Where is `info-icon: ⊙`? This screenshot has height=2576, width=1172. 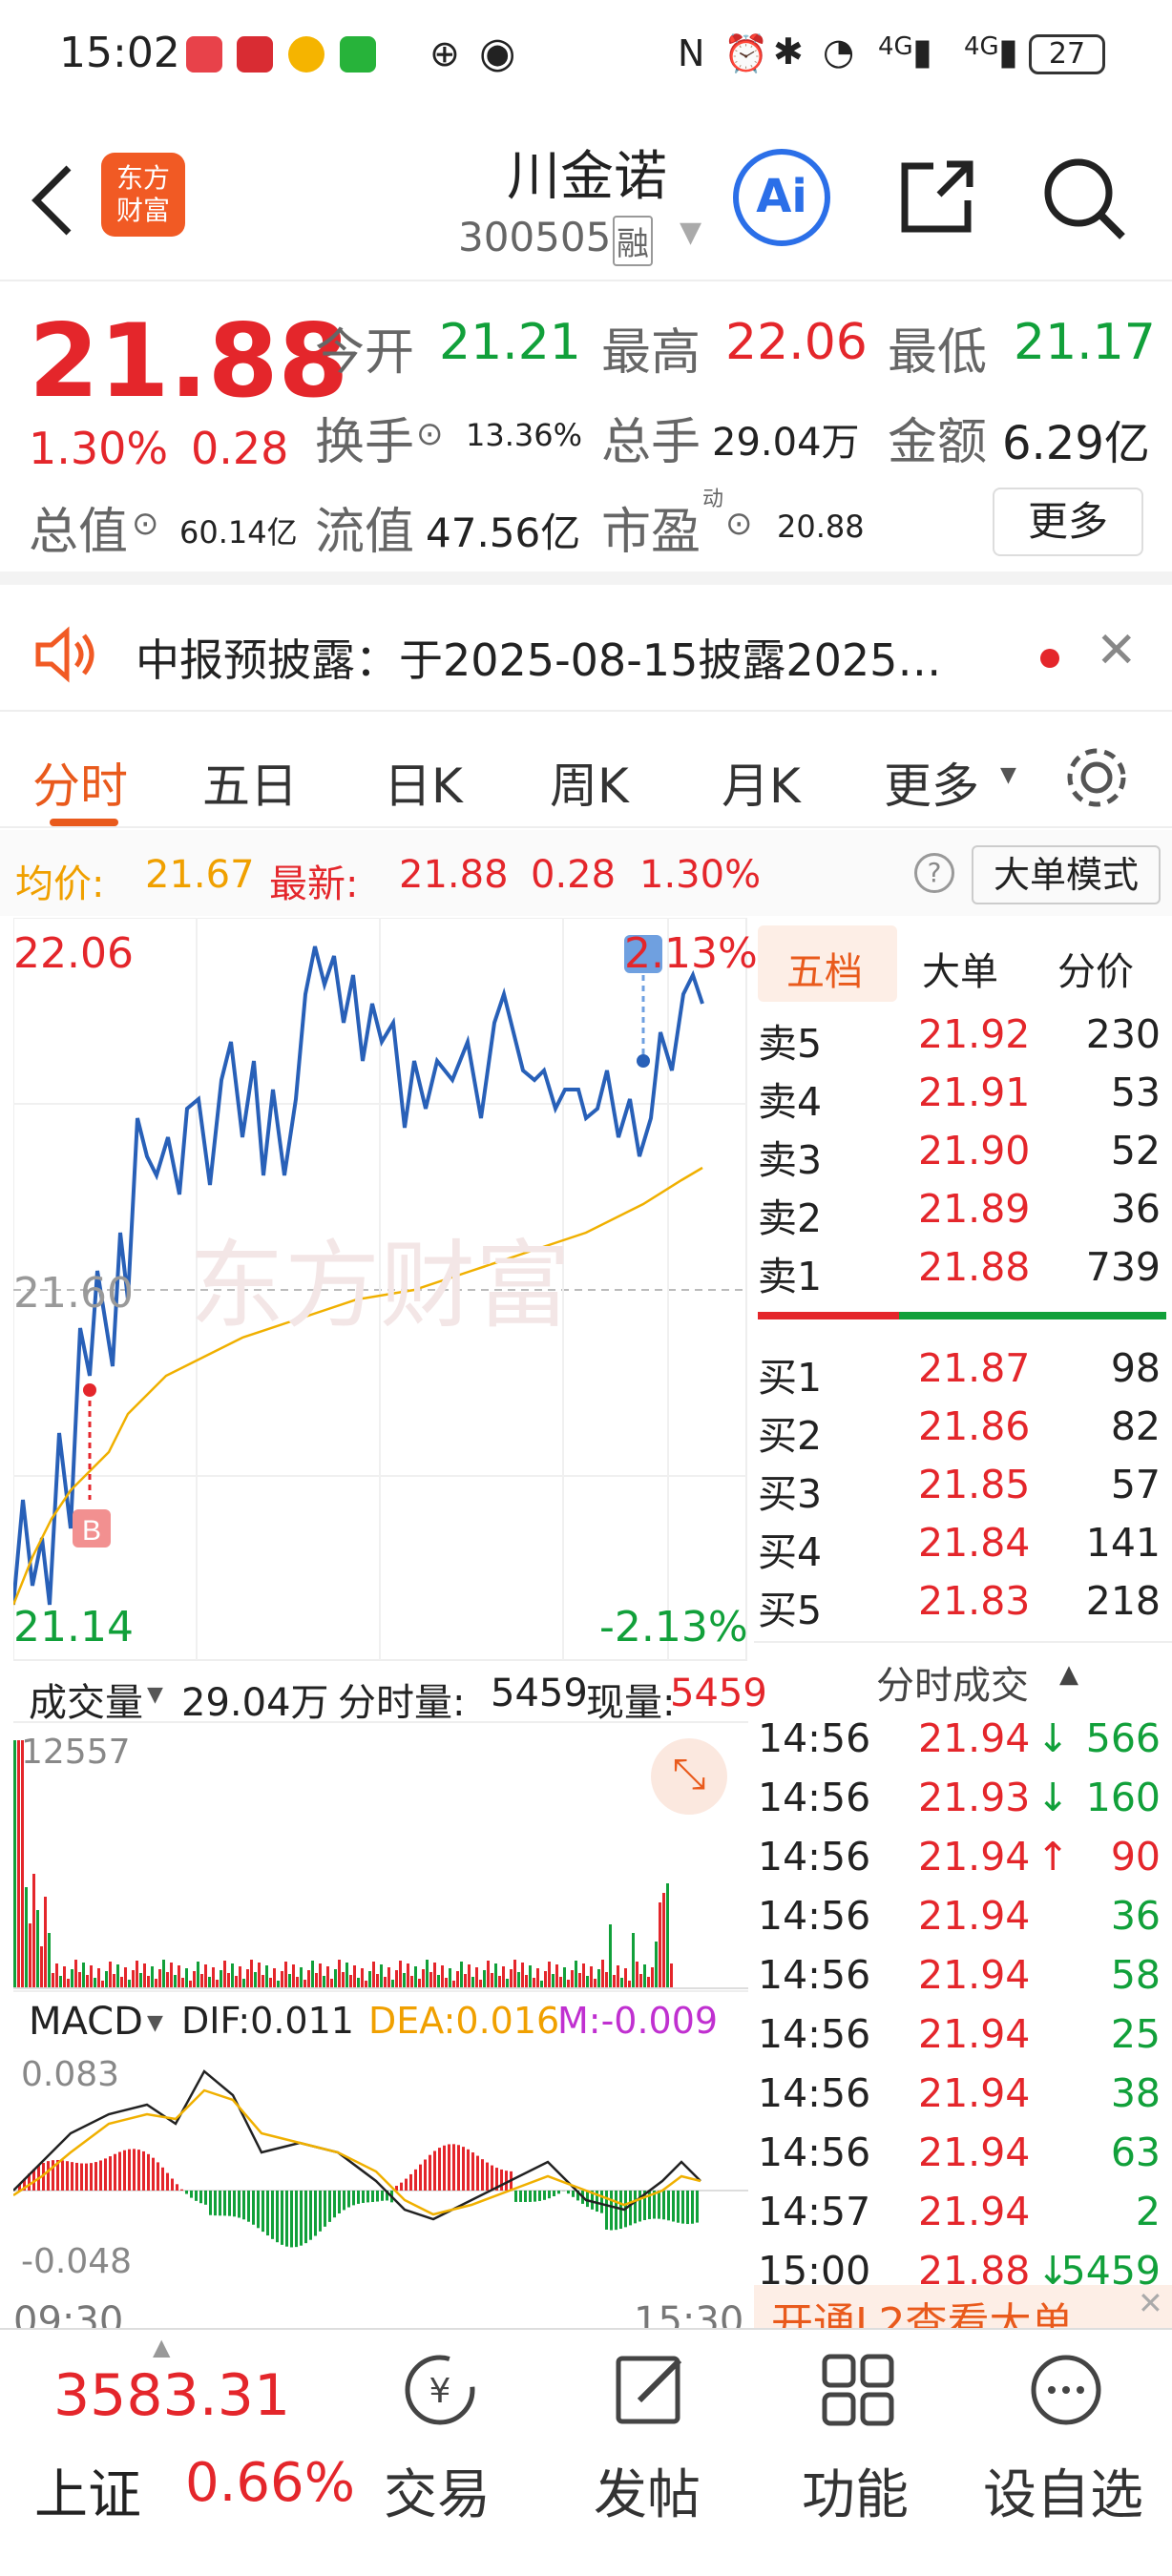
info-icon: ⊙ is located at coordinates (145, 524).